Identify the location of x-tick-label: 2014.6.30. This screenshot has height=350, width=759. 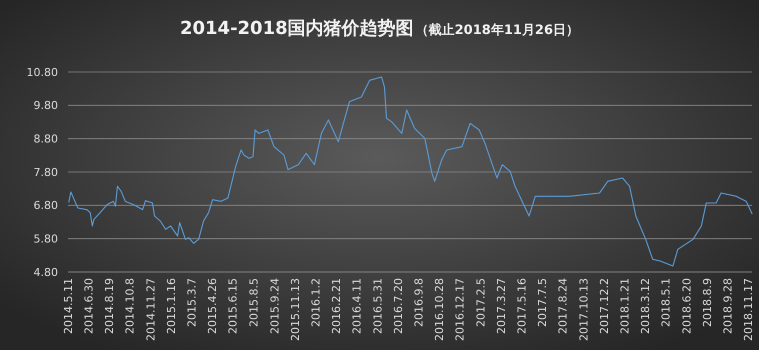
(89, 306).